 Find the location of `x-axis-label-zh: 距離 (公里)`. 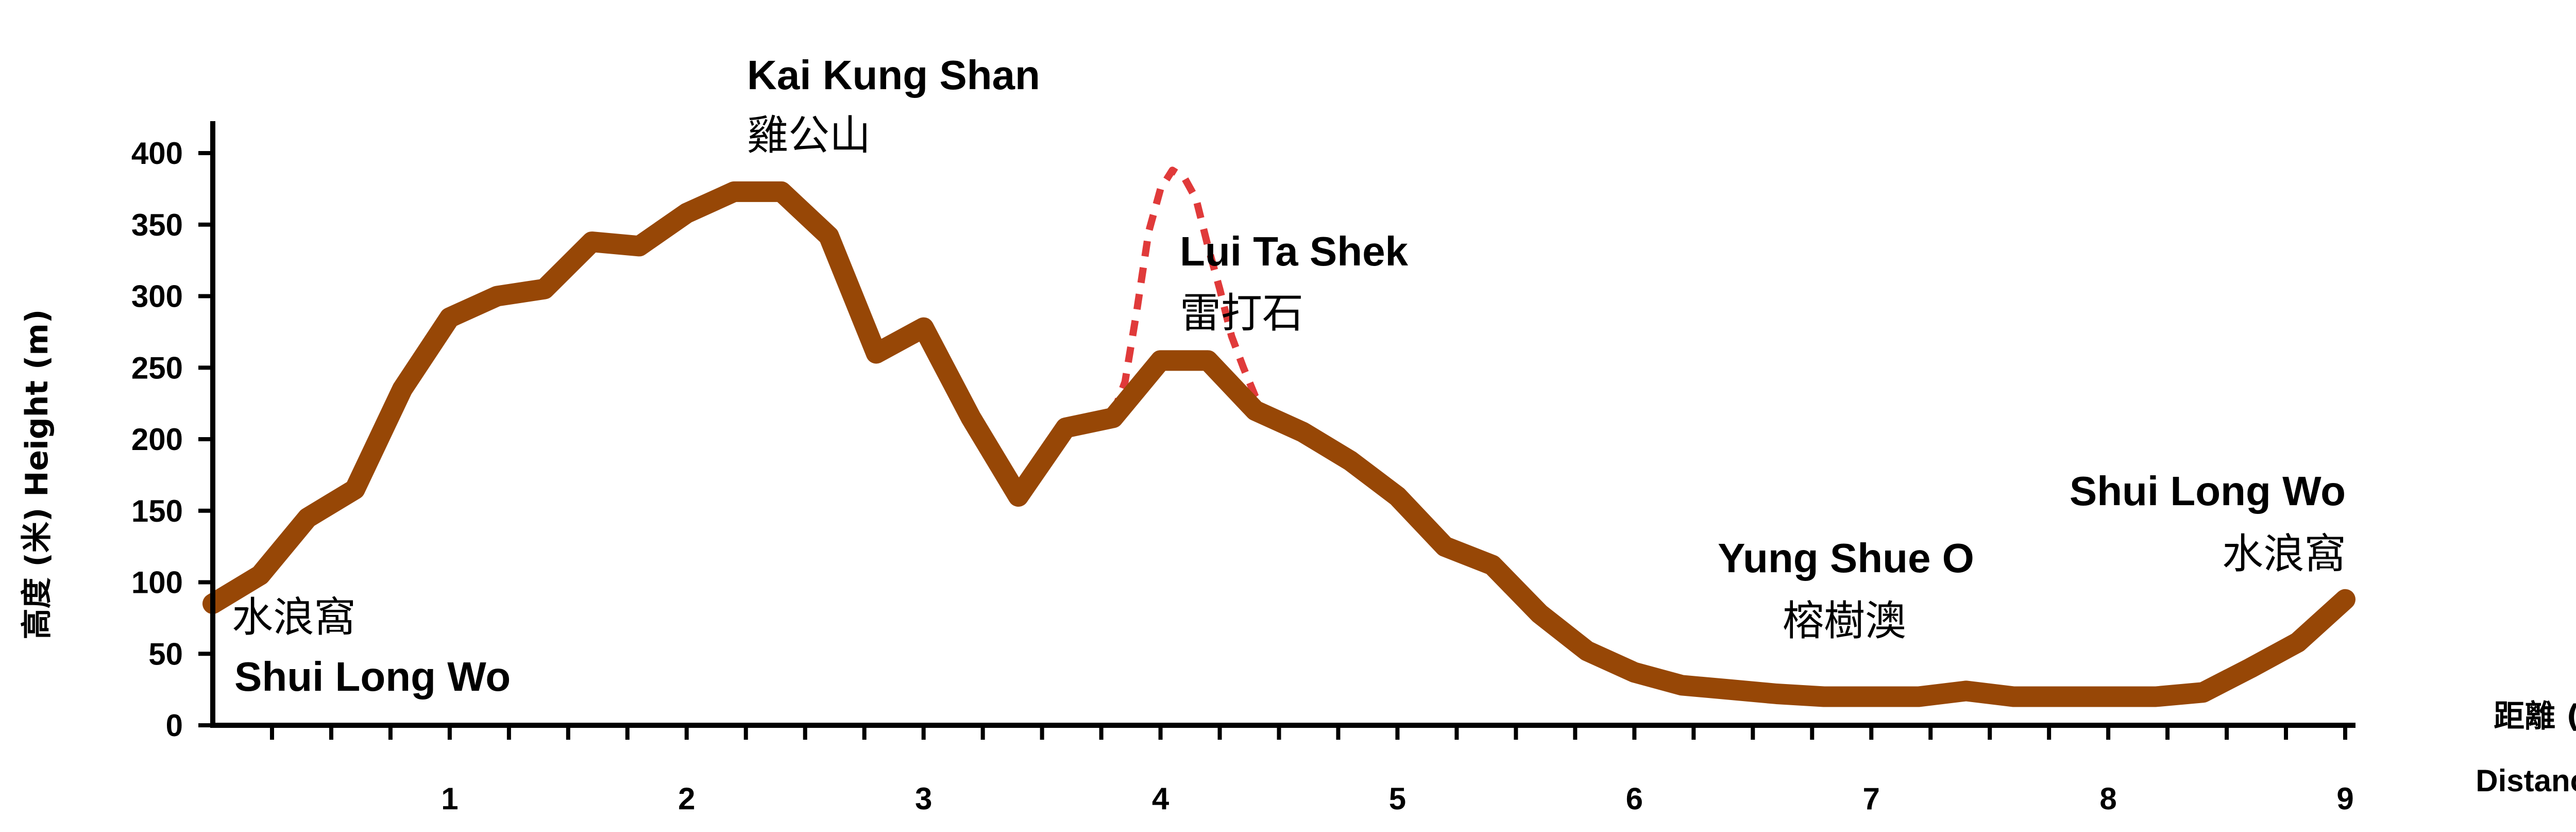

x-axis-label-zh: 距離 (公里) is located at coordinates (2535, 716).